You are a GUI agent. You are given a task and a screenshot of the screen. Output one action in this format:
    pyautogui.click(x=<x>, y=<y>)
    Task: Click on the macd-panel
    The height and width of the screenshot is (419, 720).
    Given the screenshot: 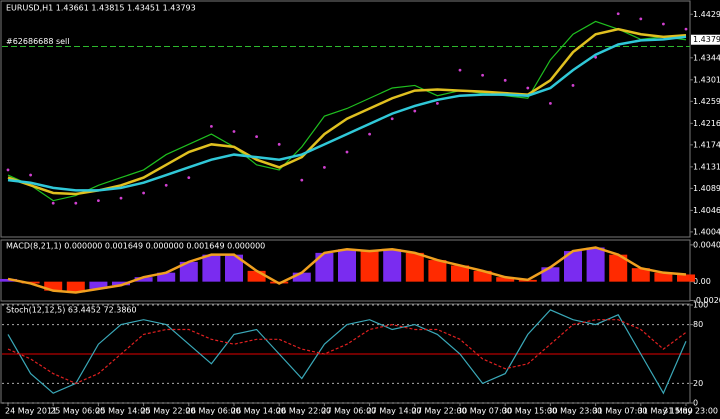 What is the action you would take?
    pyautogui.click(x=345, y=270)
    